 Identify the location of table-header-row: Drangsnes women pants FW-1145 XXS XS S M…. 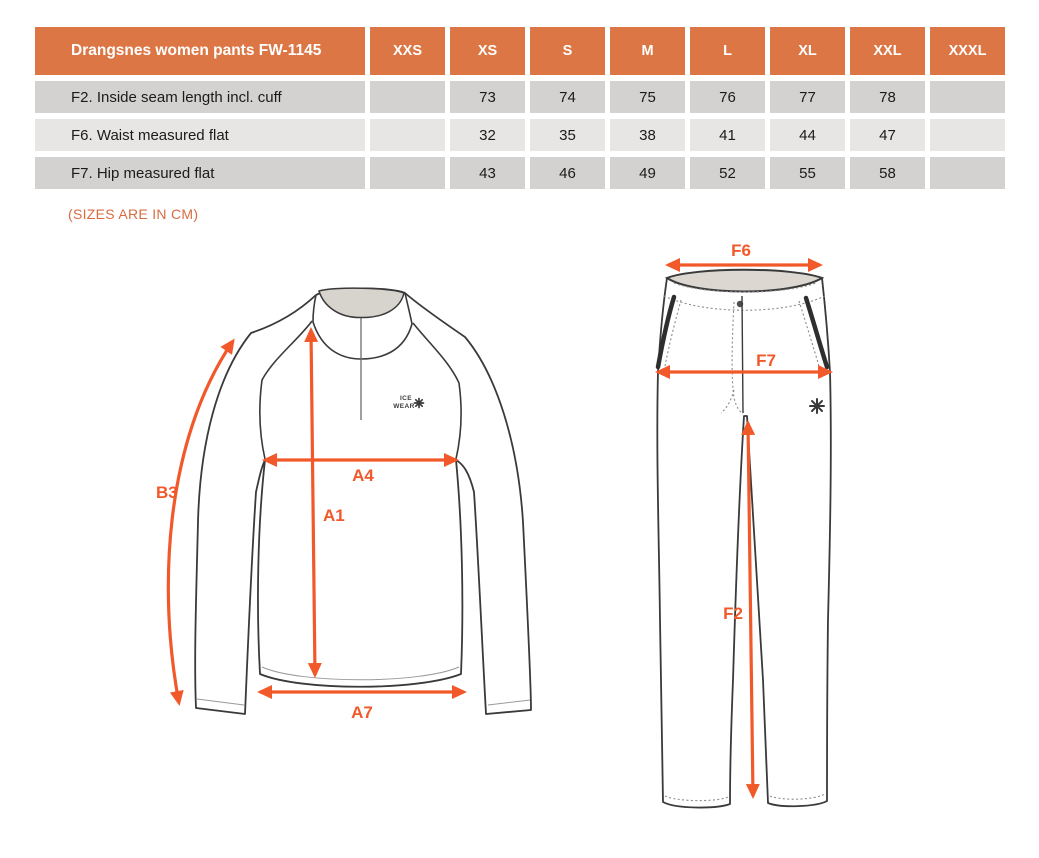
(520, 51).